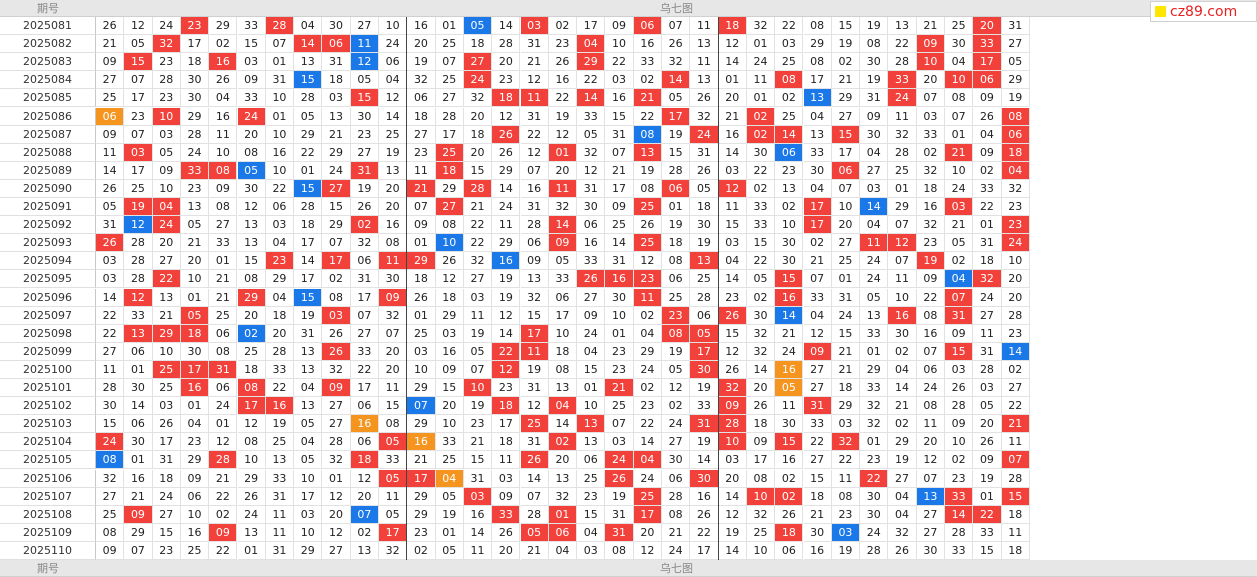 The height and width of the screenshot is (577, 1257). Describe the element at coordinates (534, 460) in the screenshot. I see `hit-cell: 26` at that location.